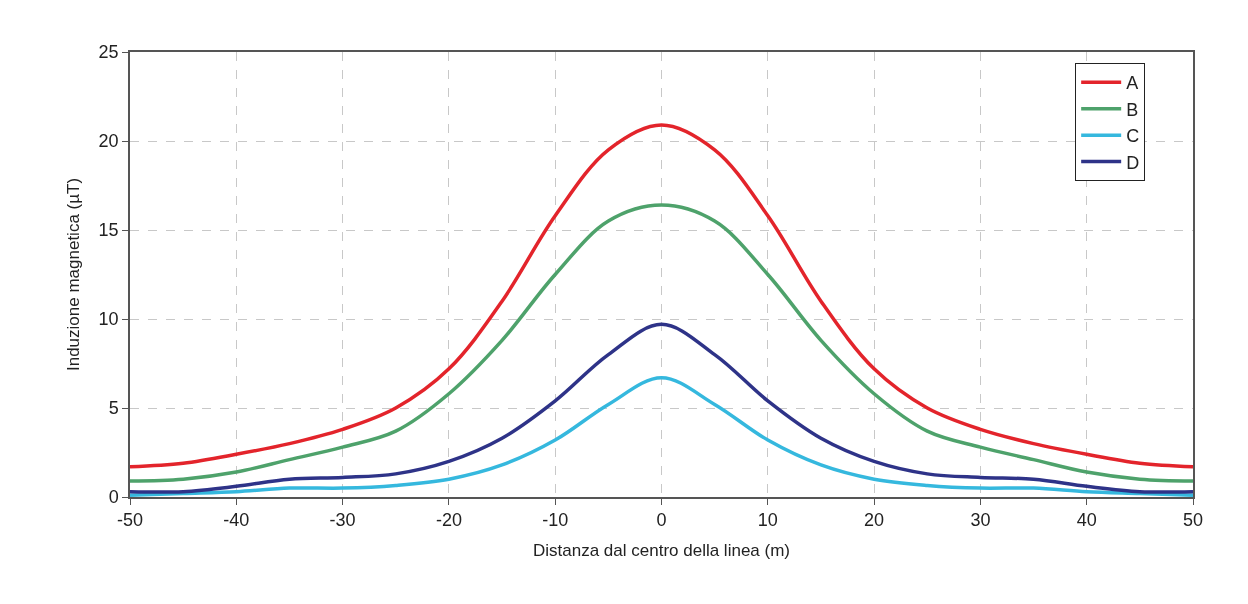 The image size is (1248, 604). I want to click on x-tick-label: -20, so click(448, 520).